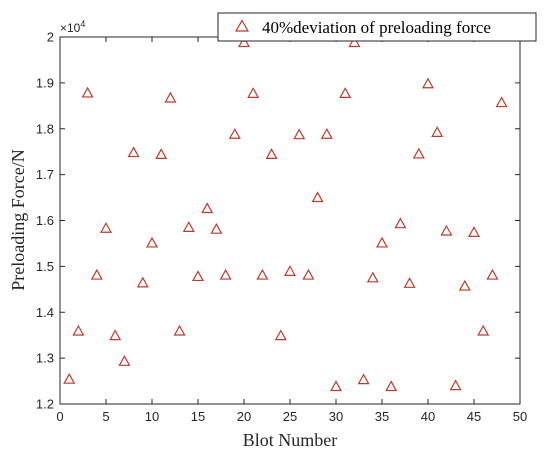  What do you see at coordinates (45, 266) in the screenshot?
I see `y-tick-label: 1.5` at bounding box center [45, 266].